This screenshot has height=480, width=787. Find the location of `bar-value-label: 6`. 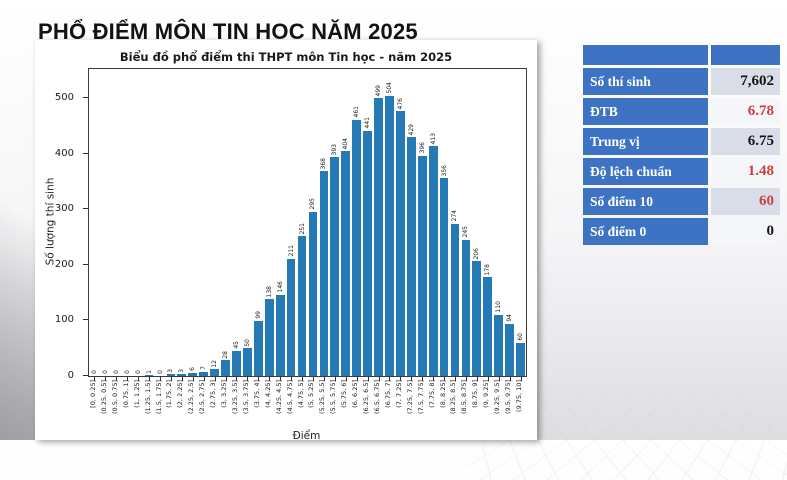

bar-value-label: 6 is located at coordinates (193, 368).